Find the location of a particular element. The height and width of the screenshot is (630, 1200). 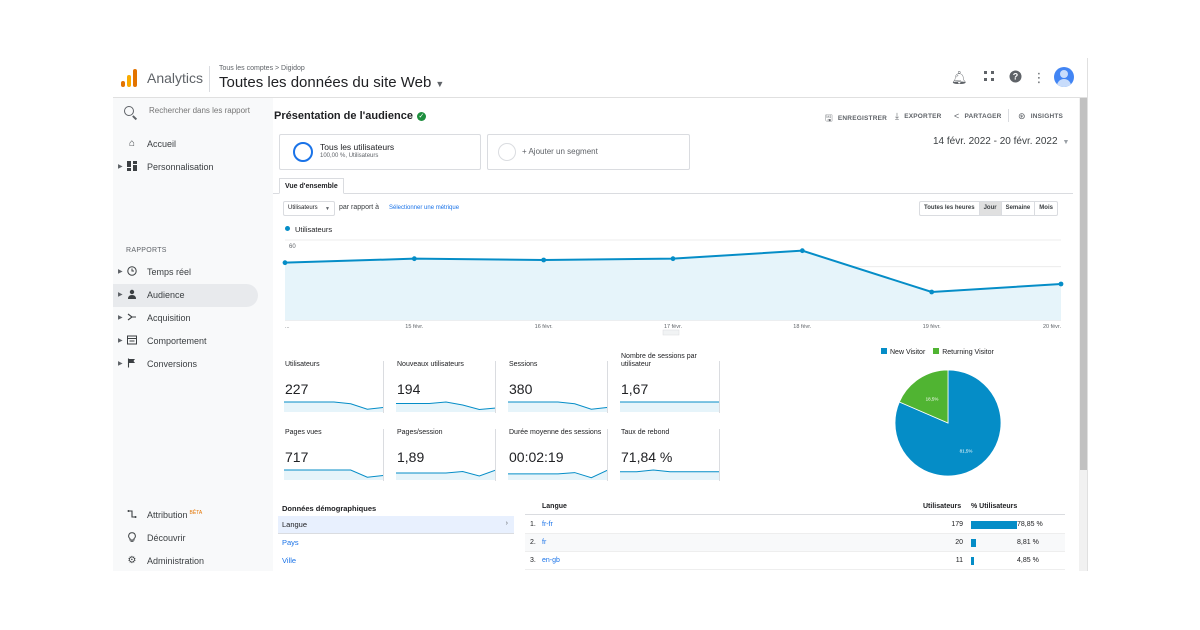

language-link: en-gb is located at coordinates (551, 560).